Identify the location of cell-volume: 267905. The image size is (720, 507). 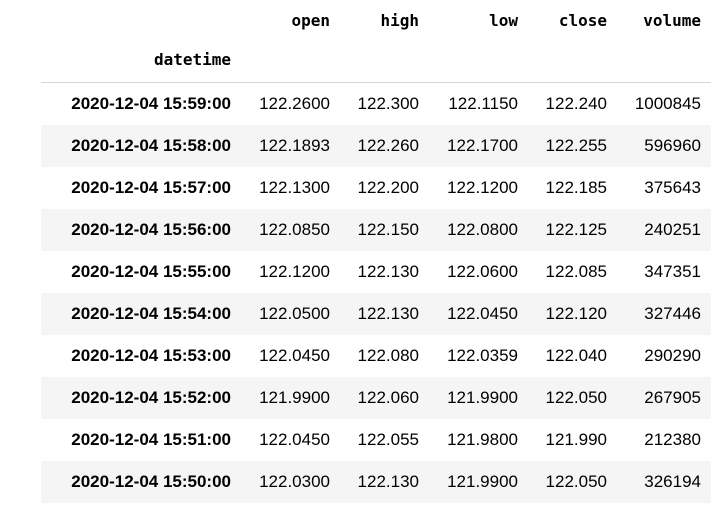
(672, 397).